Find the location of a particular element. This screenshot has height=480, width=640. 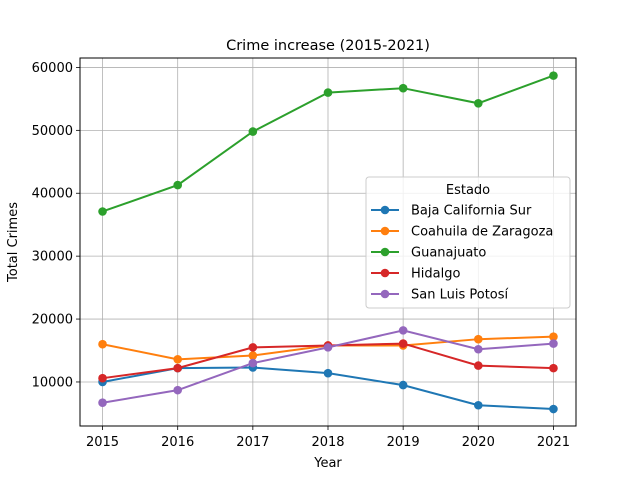

x-tick-label: 2021 is located at coordinates (553, 442).